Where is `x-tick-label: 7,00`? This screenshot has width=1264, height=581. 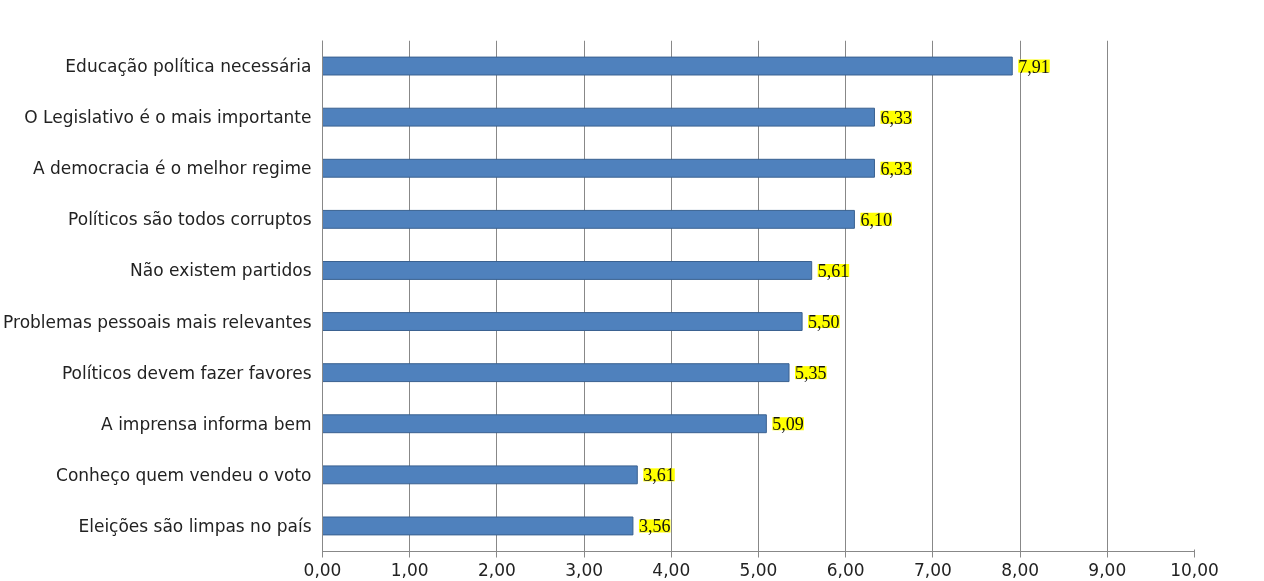
x-tick-label: 7,00 is located at coordinates (932, 569).